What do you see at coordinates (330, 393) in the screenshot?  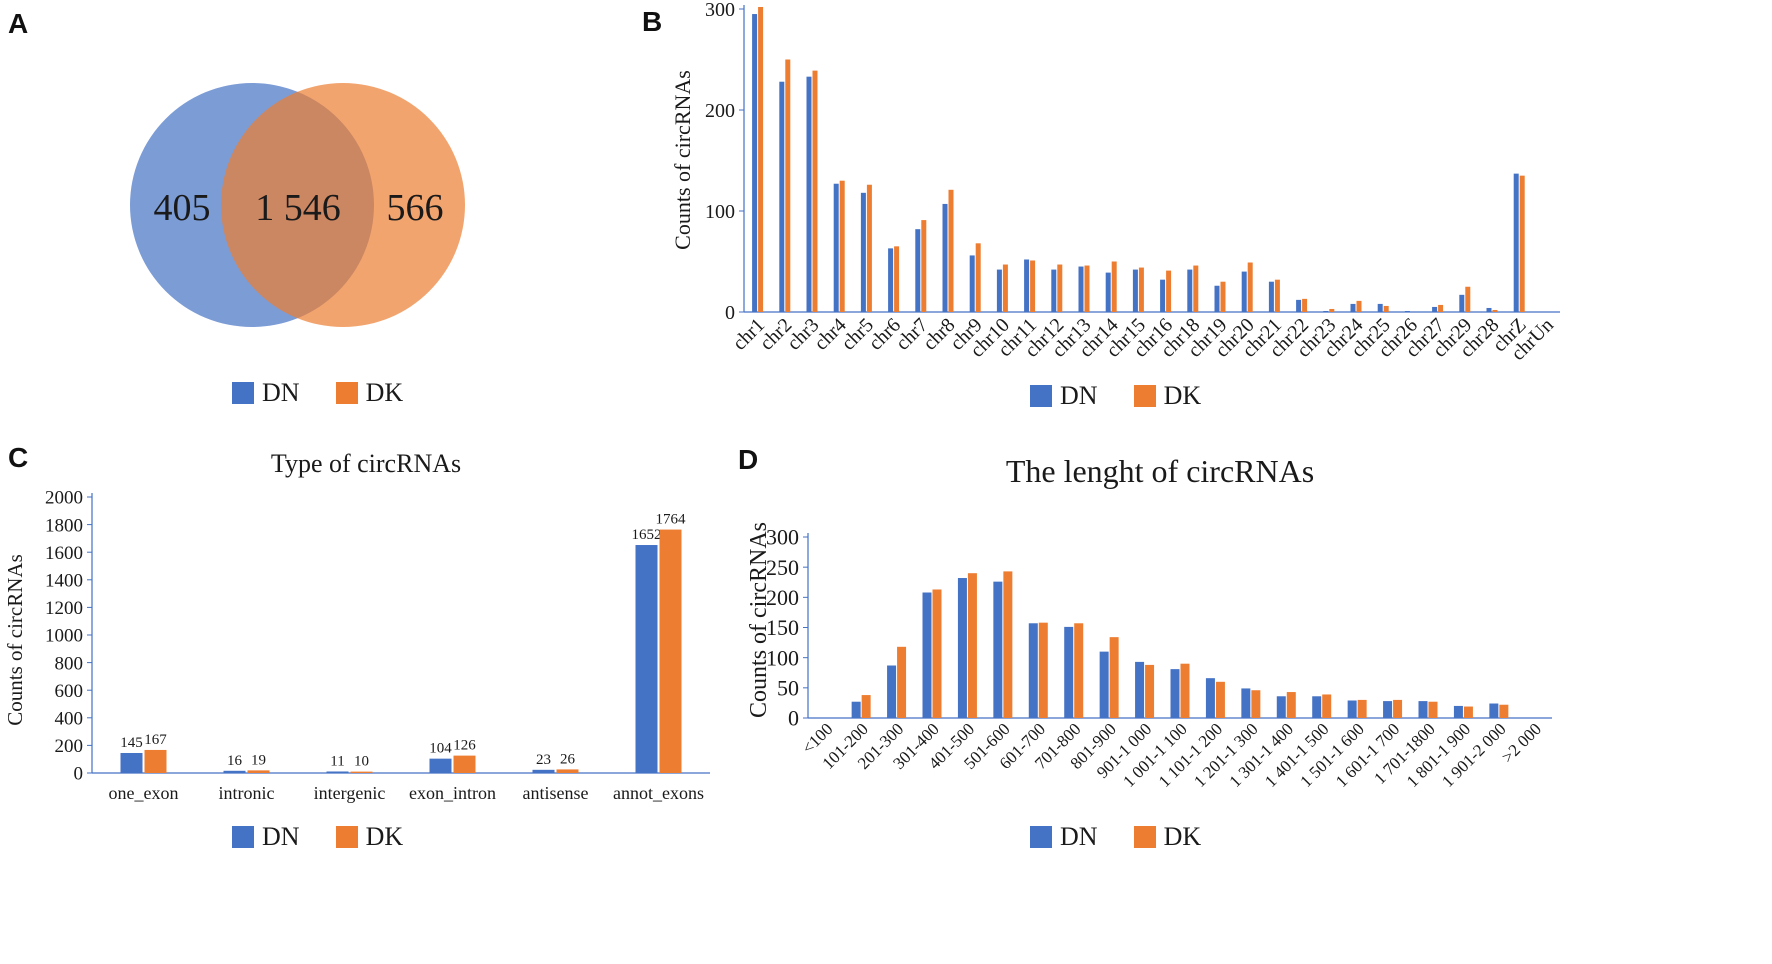 I see `legend-a: DN DK` at bounding box center [330, 393].